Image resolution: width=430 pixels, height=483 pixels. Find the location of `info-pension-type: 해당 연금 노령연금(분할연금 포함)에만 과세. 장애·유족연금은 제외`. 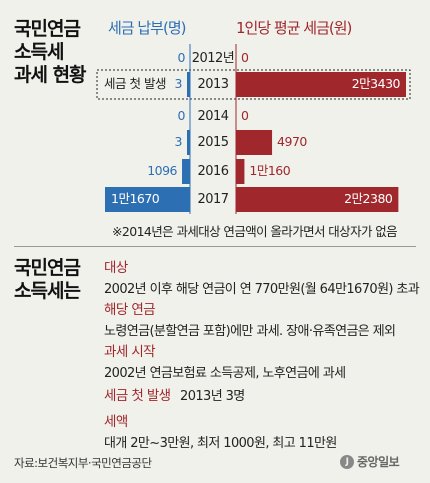

info-pension-type: 해당 연금 노령연금(분할연금 포함)에만 과세. 장애·유족연금은 제외 is located at coordinates (250, 318).